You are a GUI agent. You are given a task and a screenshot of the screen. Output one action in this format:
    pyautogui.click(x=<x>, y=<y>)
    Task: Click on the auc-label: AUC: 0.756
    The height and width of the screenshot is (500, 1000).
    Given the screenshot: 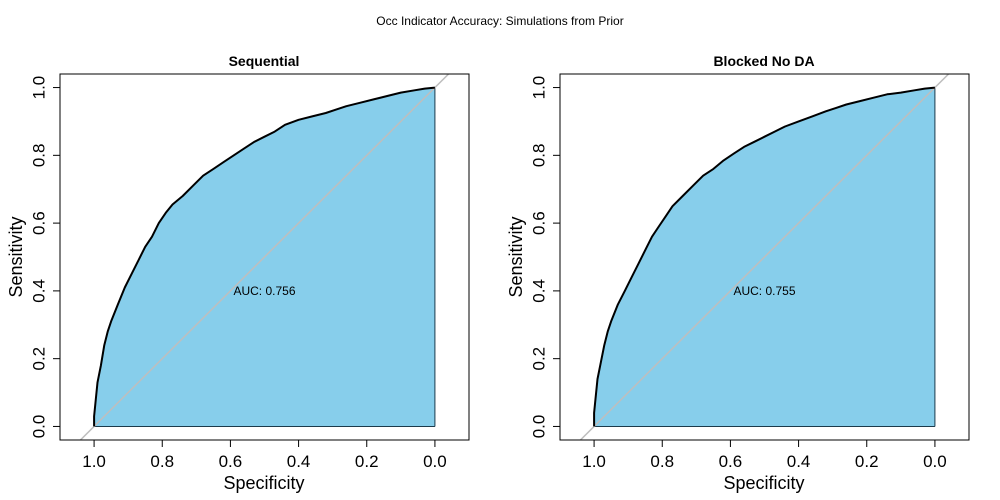 What is the action you would take?
    pyautogui.click(x=264, y=291)
    